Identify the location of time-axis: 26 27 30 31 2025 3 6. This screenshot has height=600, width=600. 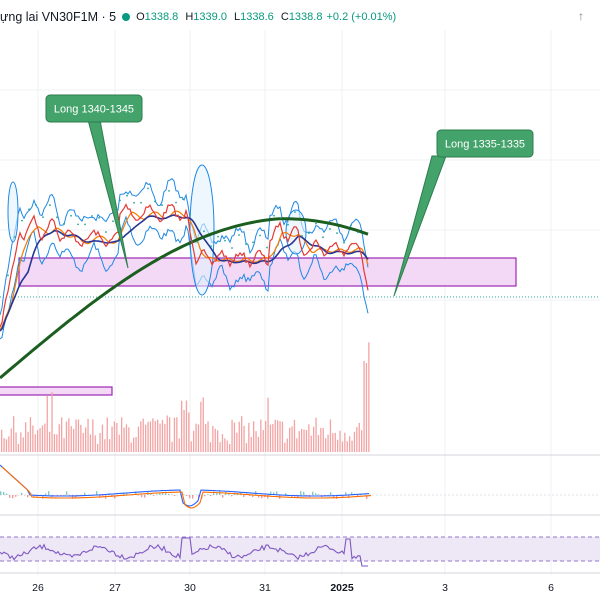
(293, 588).